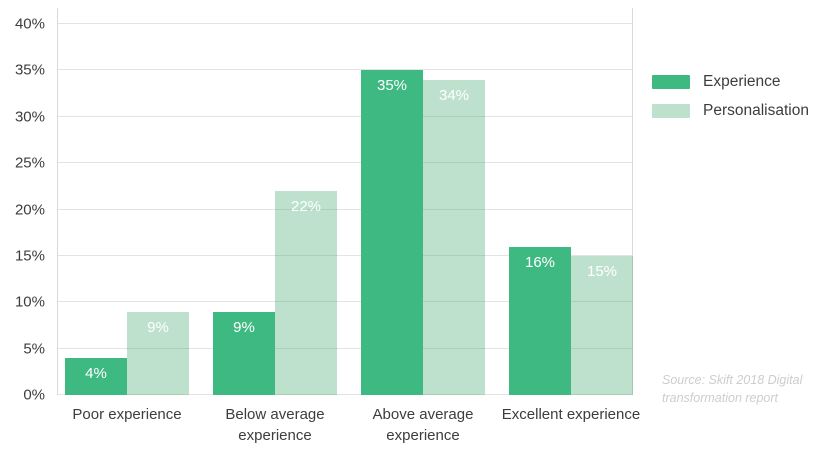 The width and height of the screenshot is (813, 453). Describe the element at coordinates (571, 223) in the screenshot. I see `bar-group: 16% 15% Excellent experience` at that location.